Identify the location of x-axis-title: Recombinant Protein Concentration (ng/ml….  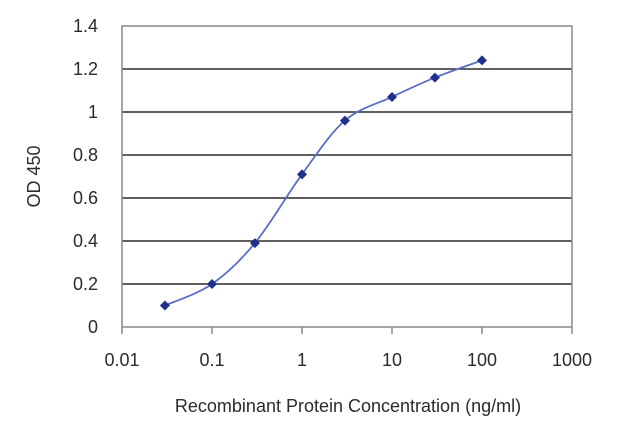
(348, 406).